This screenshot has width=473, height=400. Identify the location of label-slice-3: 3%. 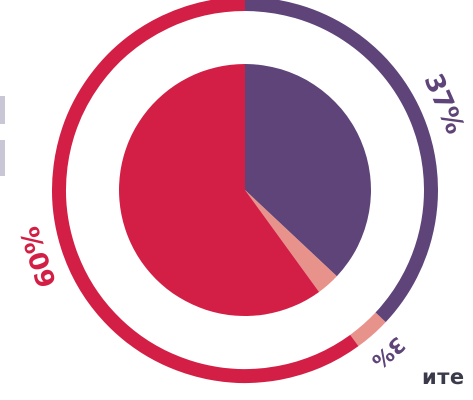
(388, 353).